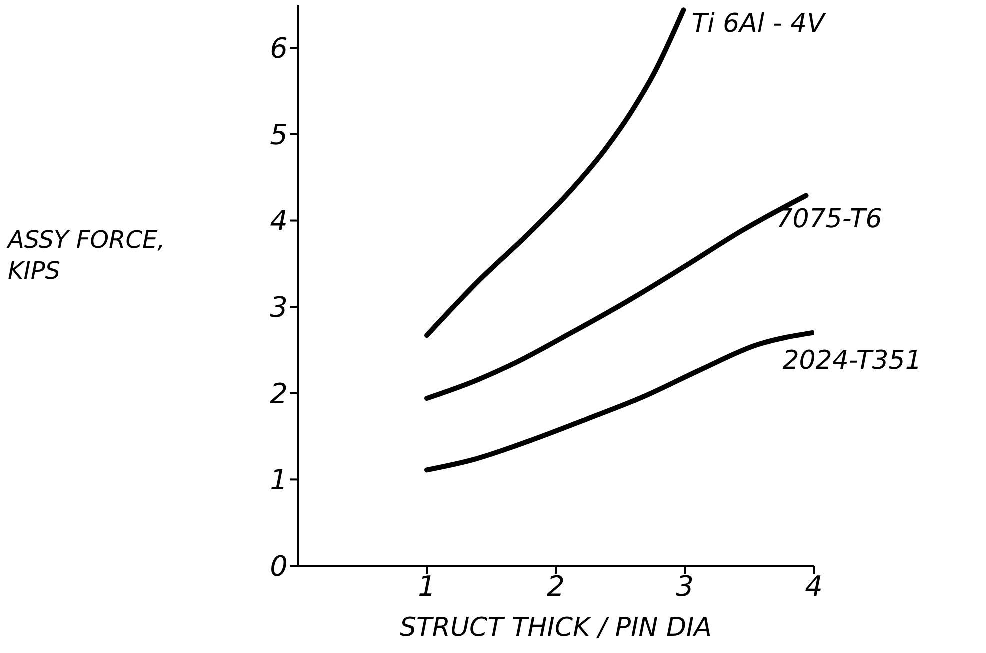 The image size is (986, 653). What do you see at coordinates (279, 307) in the screenshot?
I see `y-tick-label: 3` at bounding box center [279, 307].